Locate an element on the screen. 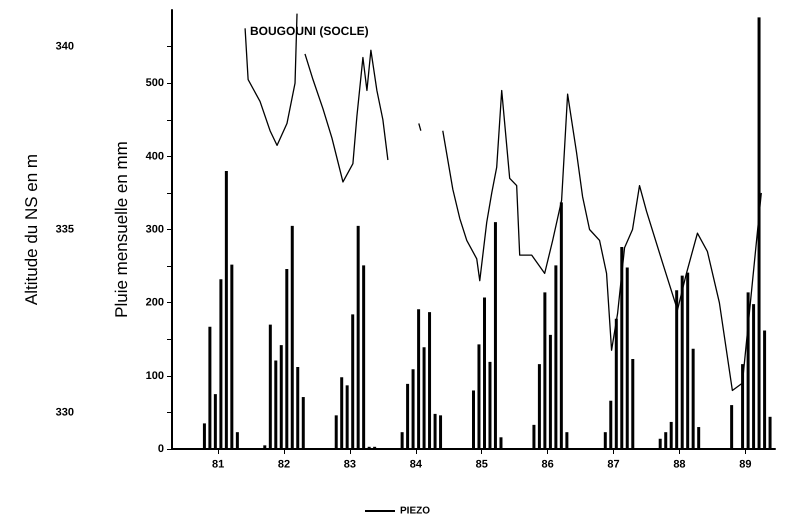 The image size is (795, 525). y-tick-label: 500 is located at coordinates (155, 83).